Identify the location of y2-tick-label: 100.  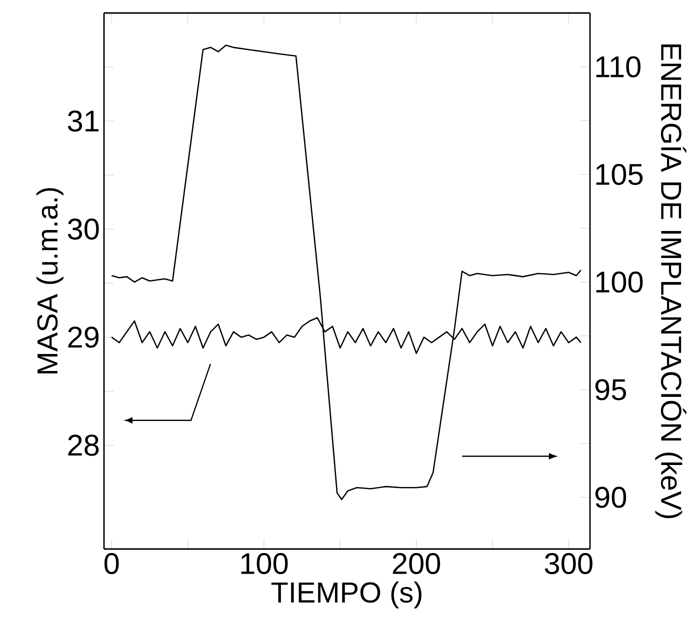
(619, 282).